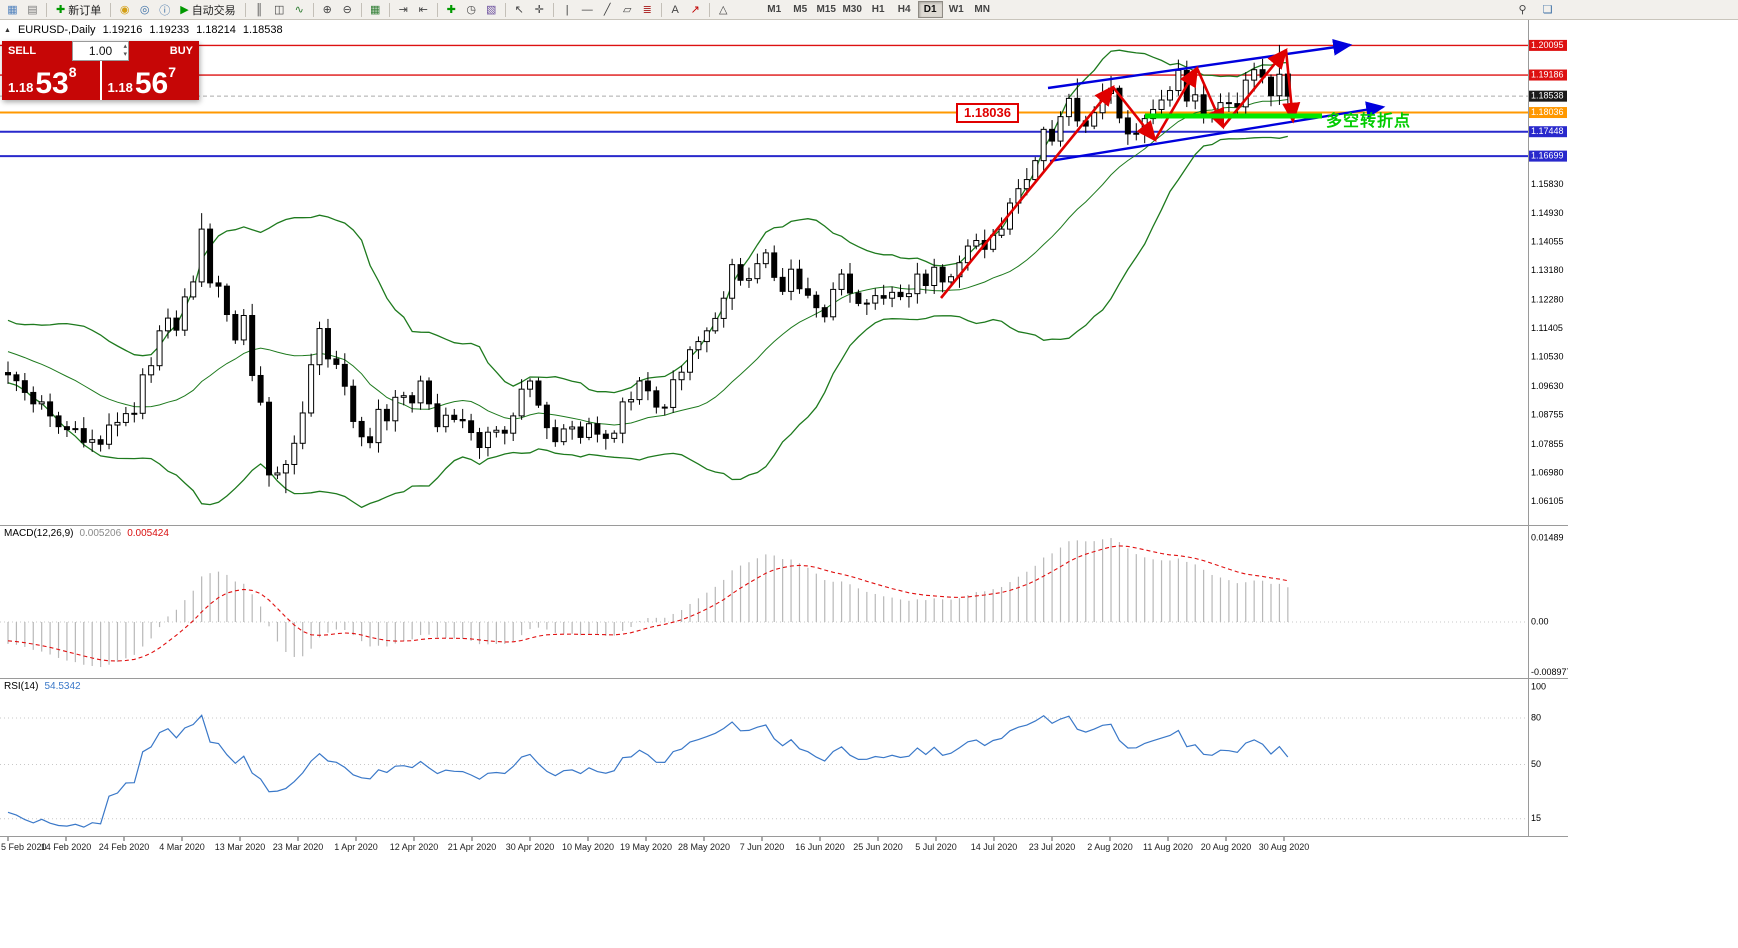  I want to click on symbol-timeframe-label: EURUSD-,Daily, so click(56, 30).